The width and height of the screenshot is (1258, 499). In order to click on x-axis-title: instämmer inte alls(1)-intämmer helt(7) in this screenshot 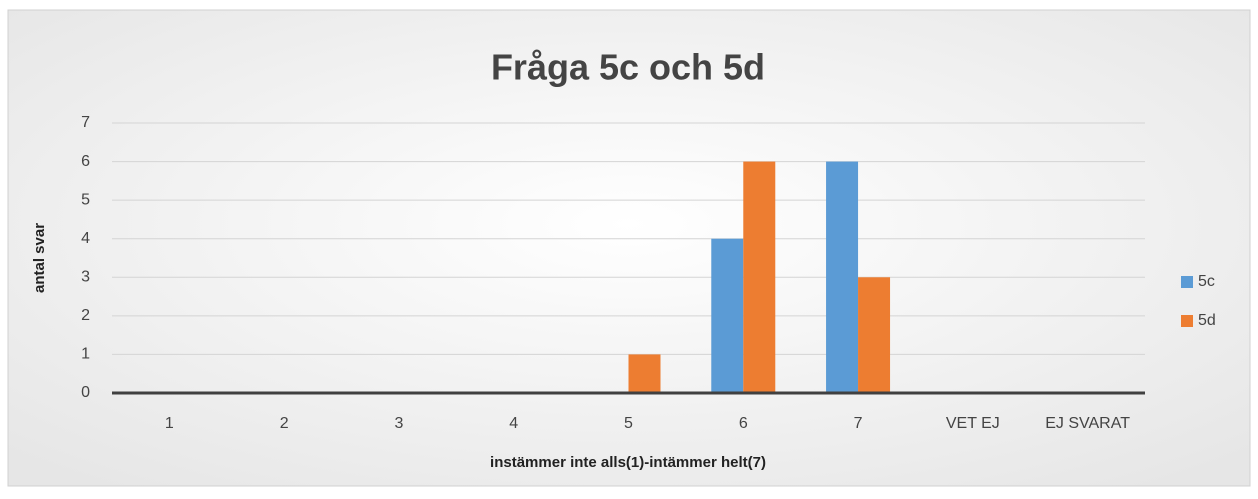, I will do `click(628, 462)`.